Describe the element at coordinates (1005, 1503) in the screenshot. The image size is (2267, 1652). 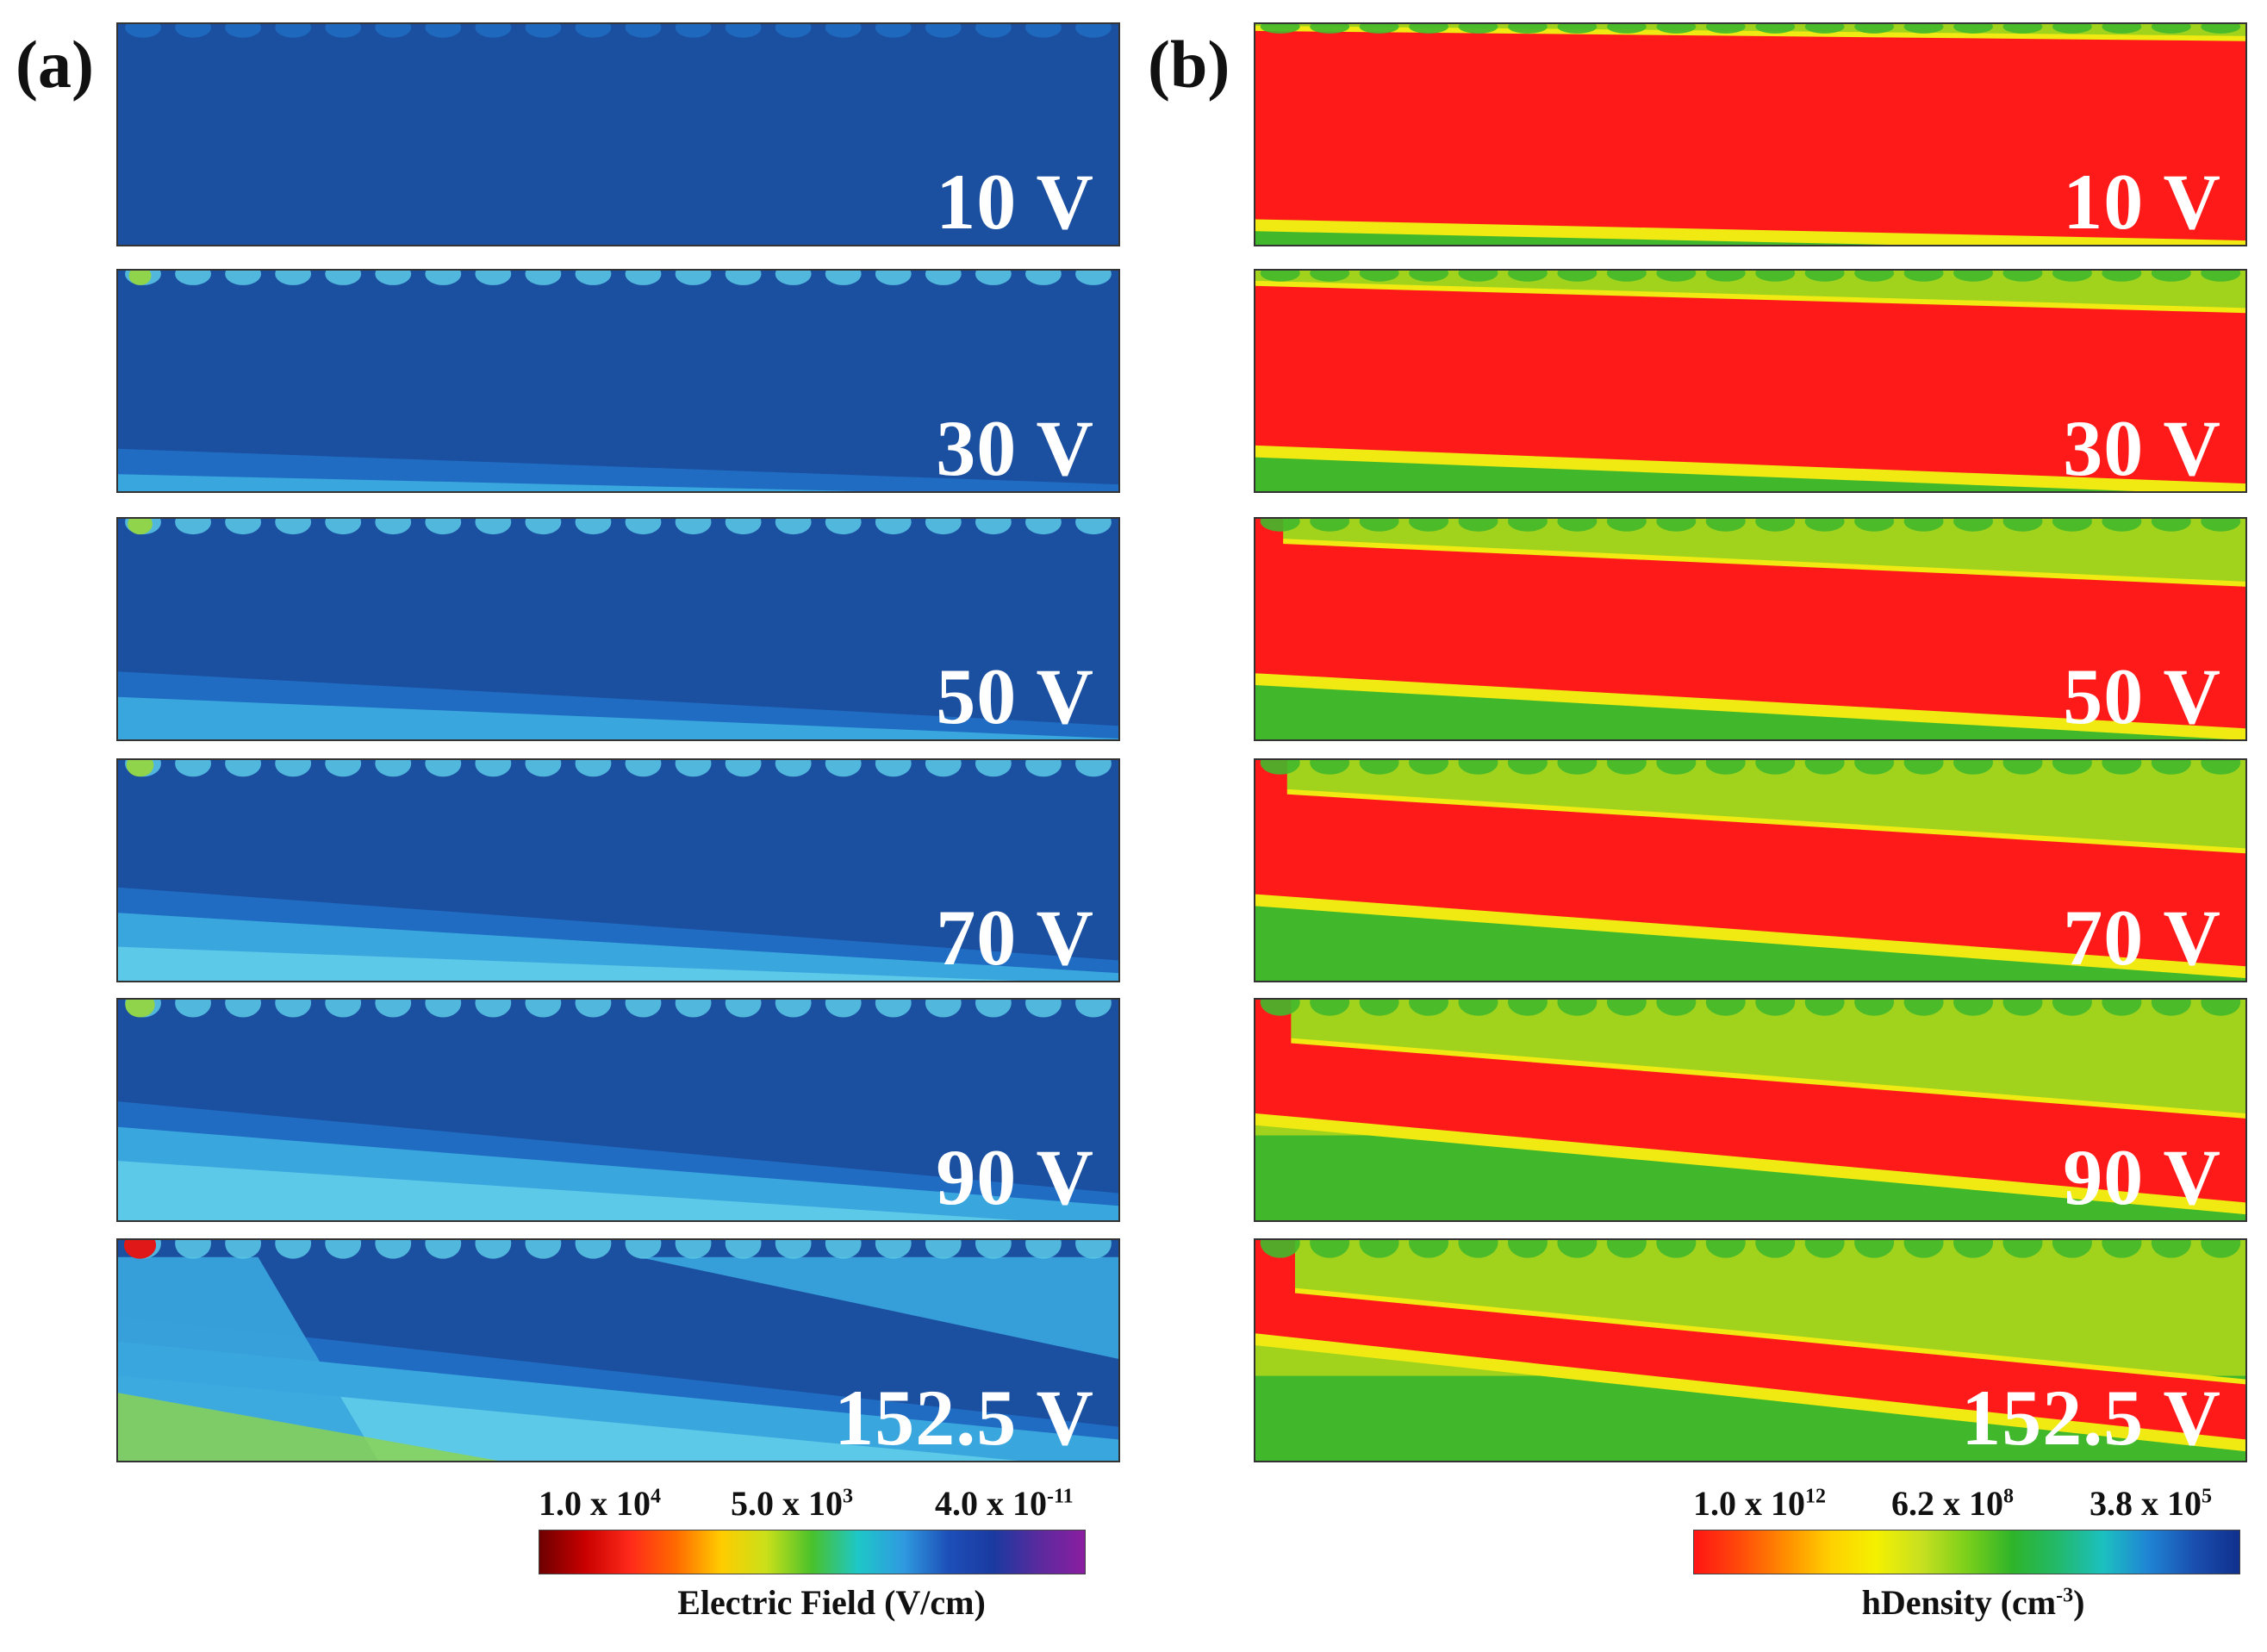
I see `colorbar-a-tick-right: 4.0 x 10⁻¹¹` at that location.